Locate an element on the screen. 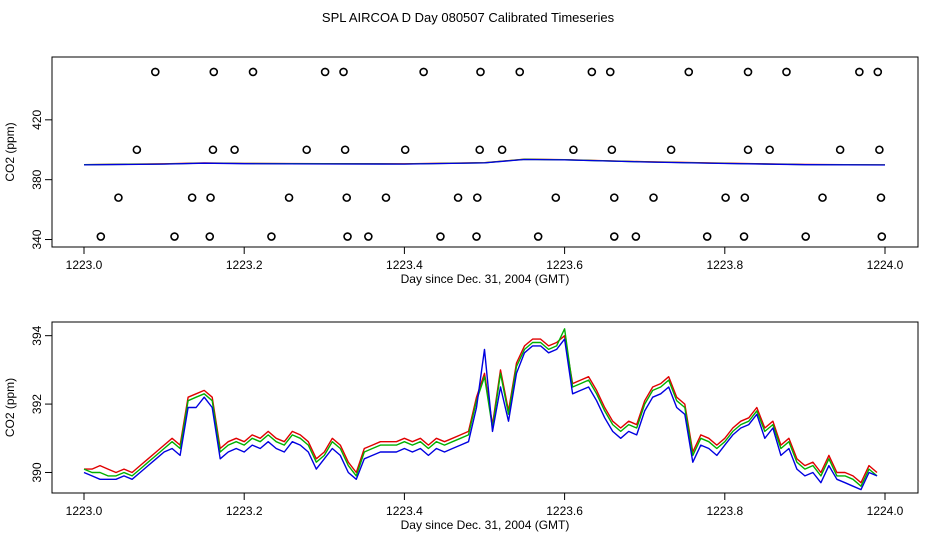 This screenshot has height=540, width=936. y-tick-label: 420 is located at coordinates (37, 120).